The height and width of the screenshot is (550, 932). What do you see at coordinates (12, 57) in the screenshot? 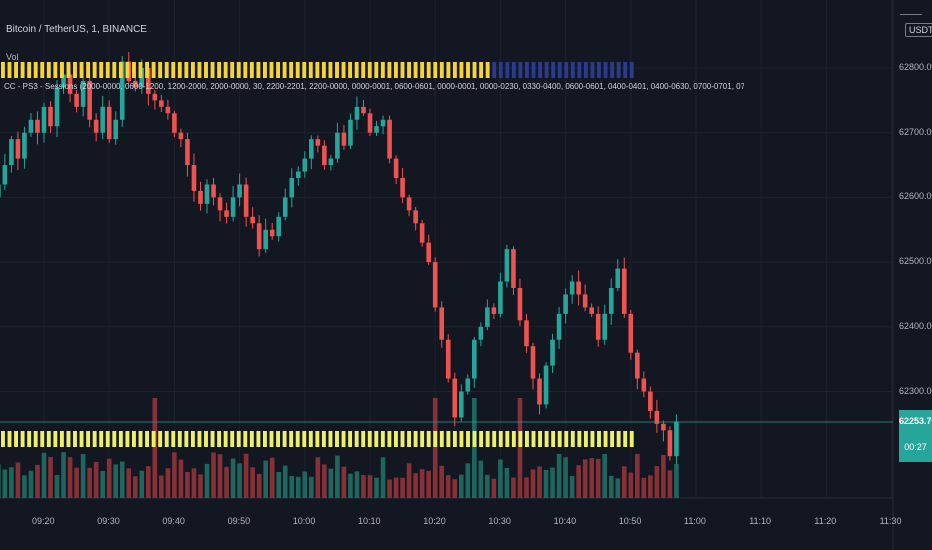
I see `volume-label: Vol` at bounding box center [12, 57].